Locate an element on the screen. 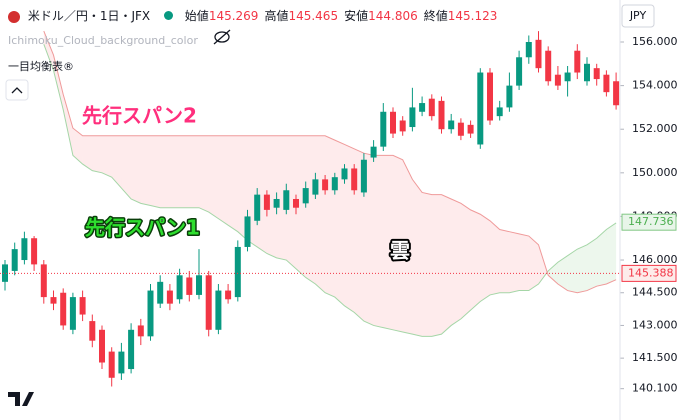 This screenshot has height=420, width=680. y-tick-label: 143.000 is located at coordinates (655, 324).